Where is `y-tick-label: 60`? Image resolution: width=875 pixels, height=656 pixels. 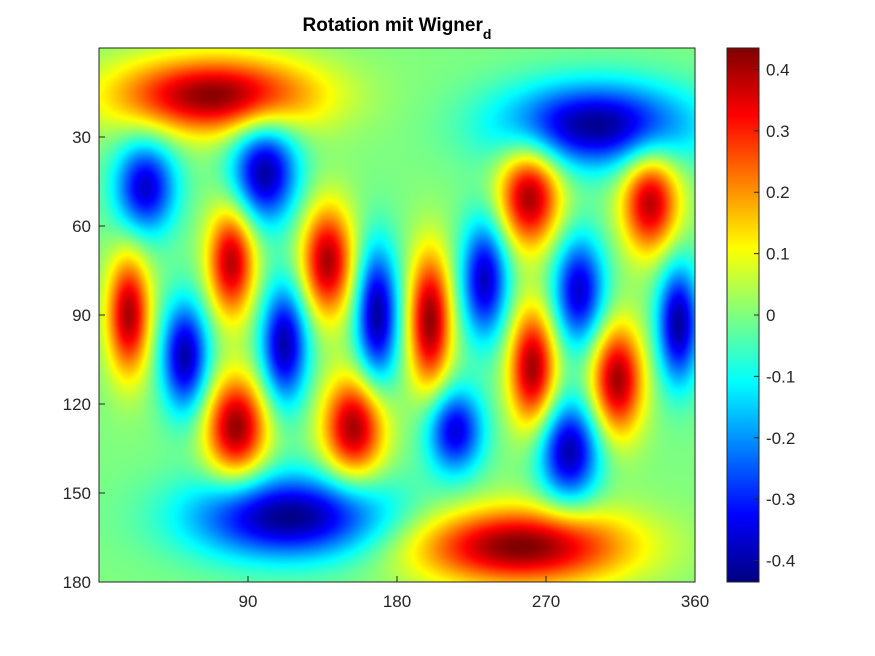 y-tick-label: 60 is located at coordinates (81, 226).